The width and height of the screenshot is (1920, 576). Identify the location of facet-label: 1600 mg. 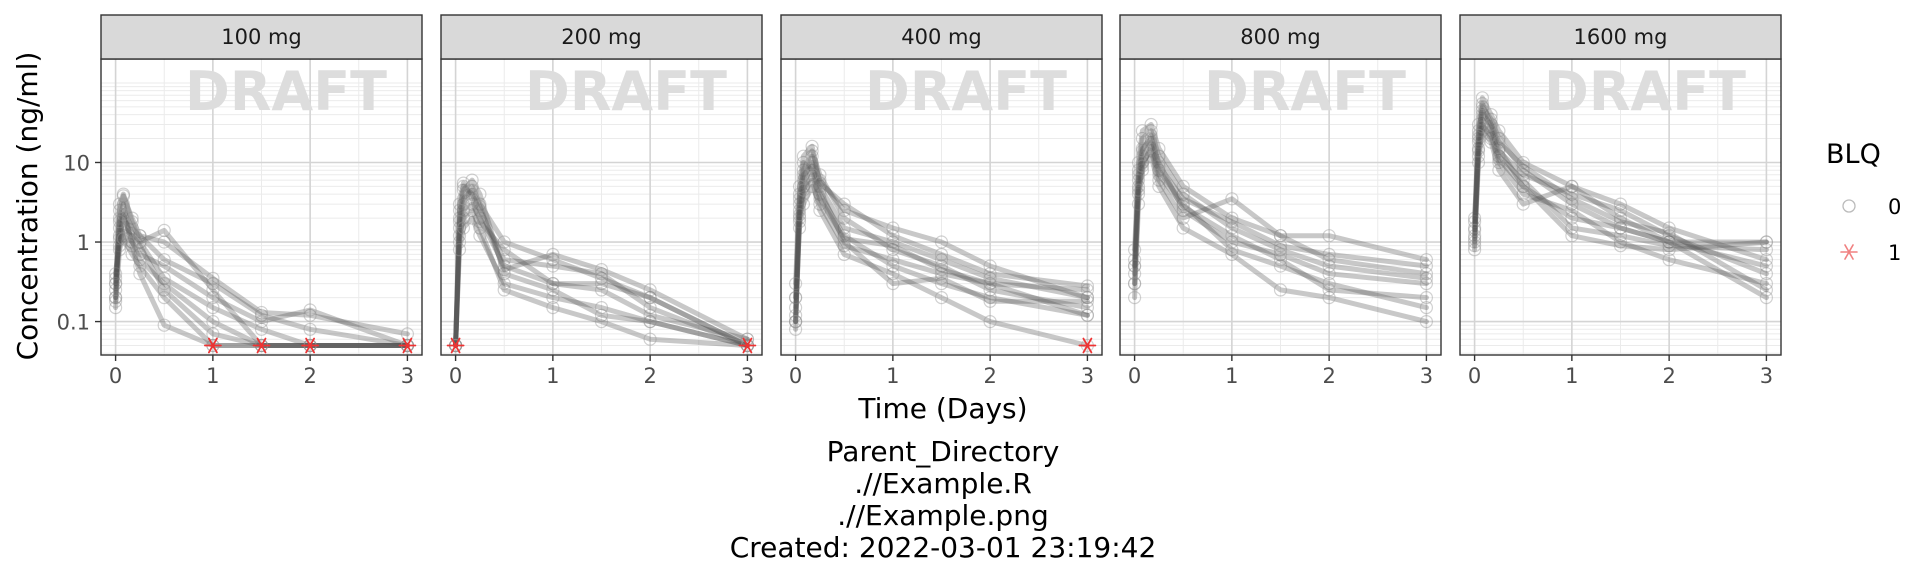
(1621, 37).